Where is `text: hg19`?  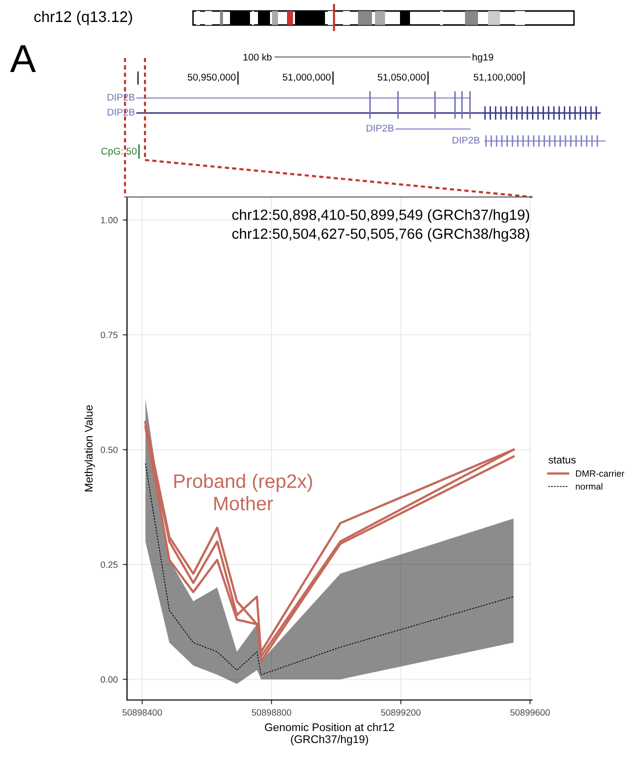 text: hg19 is located at coordinates (483, 58).